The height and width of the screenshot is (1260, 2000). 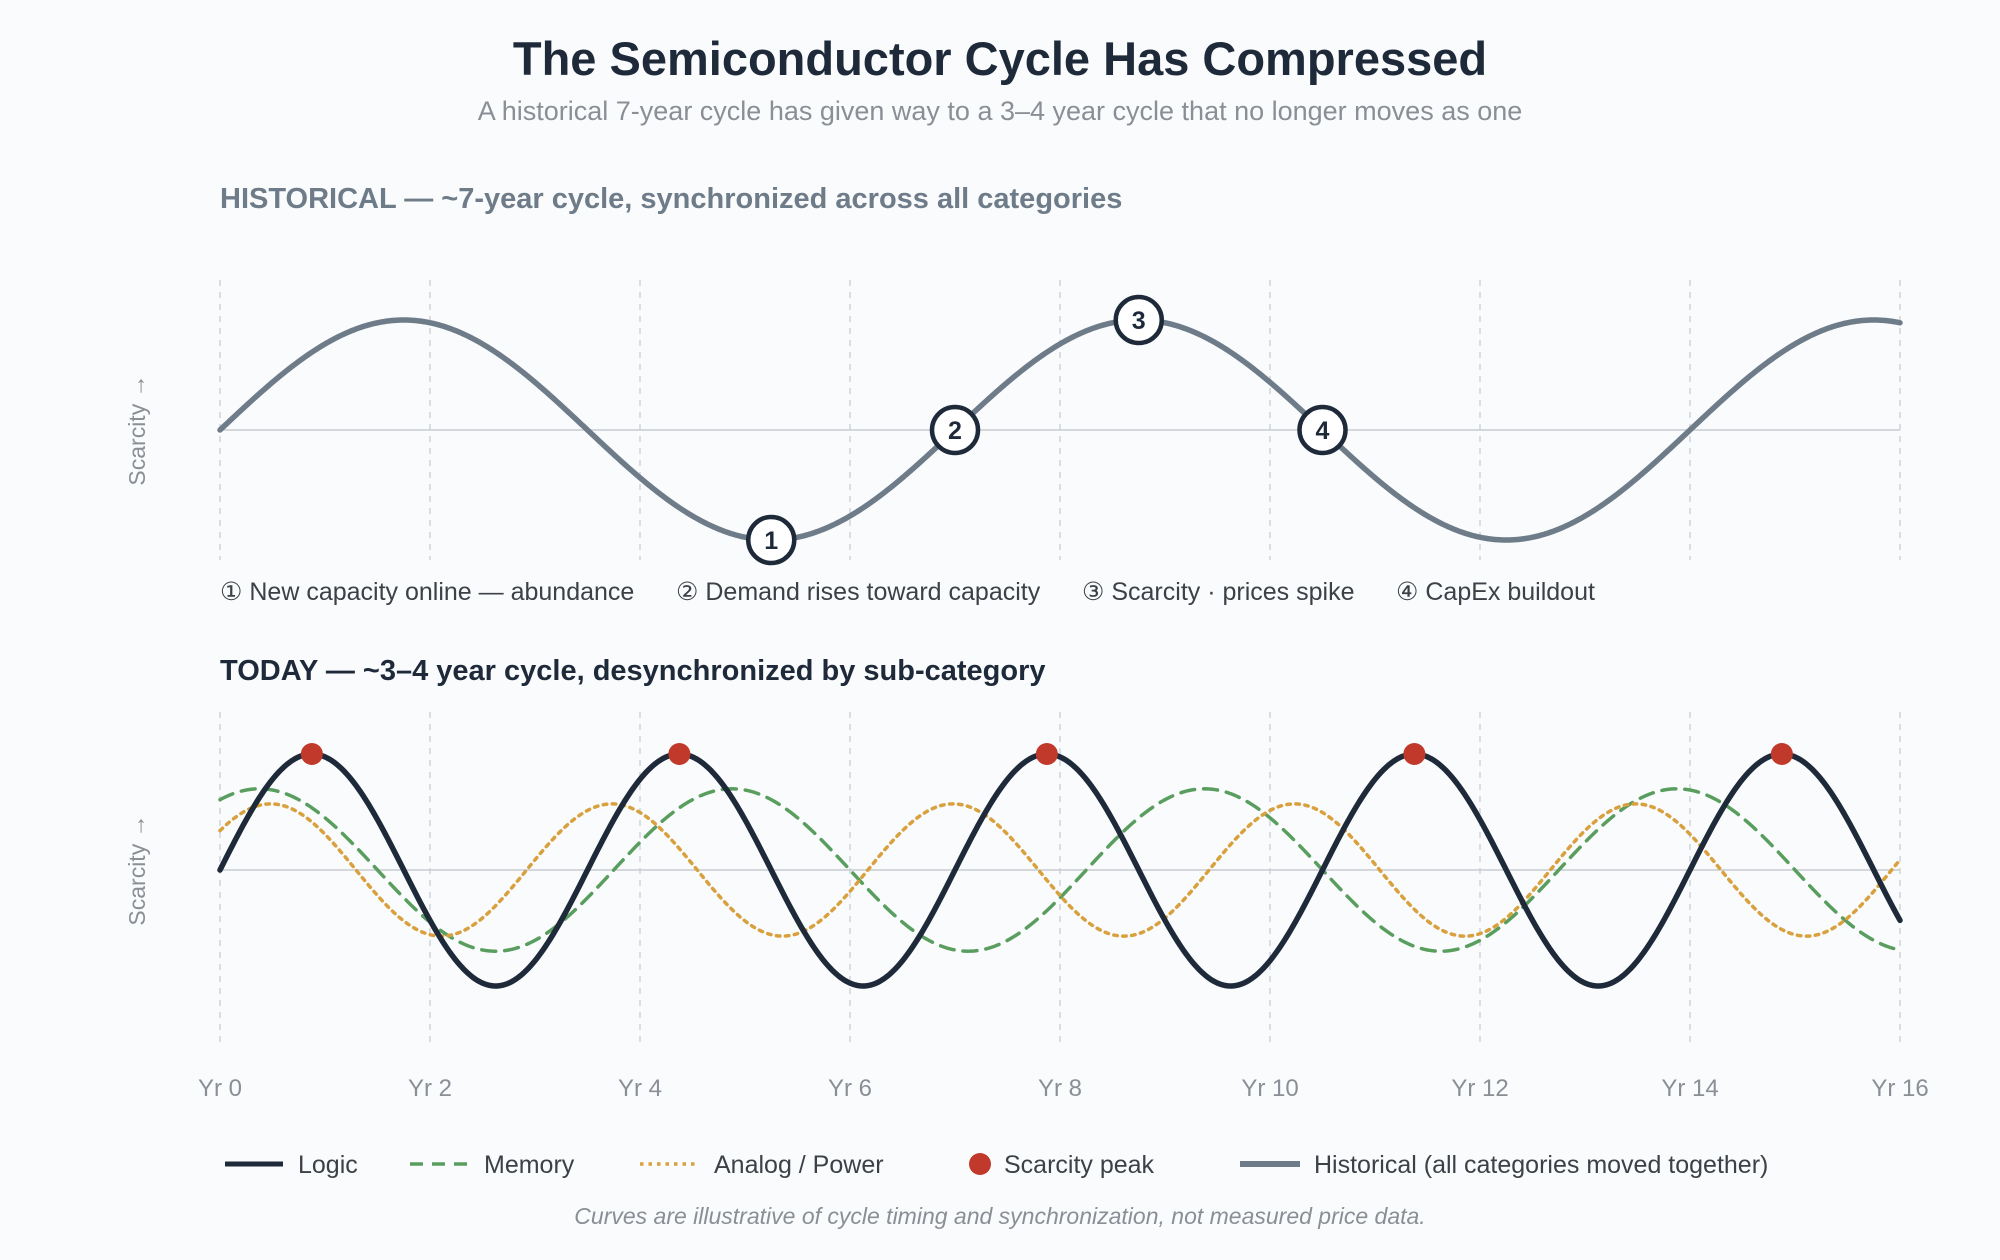 I want to click on legend-item-analog: Analog / Power, so click(x=762, y=1165).